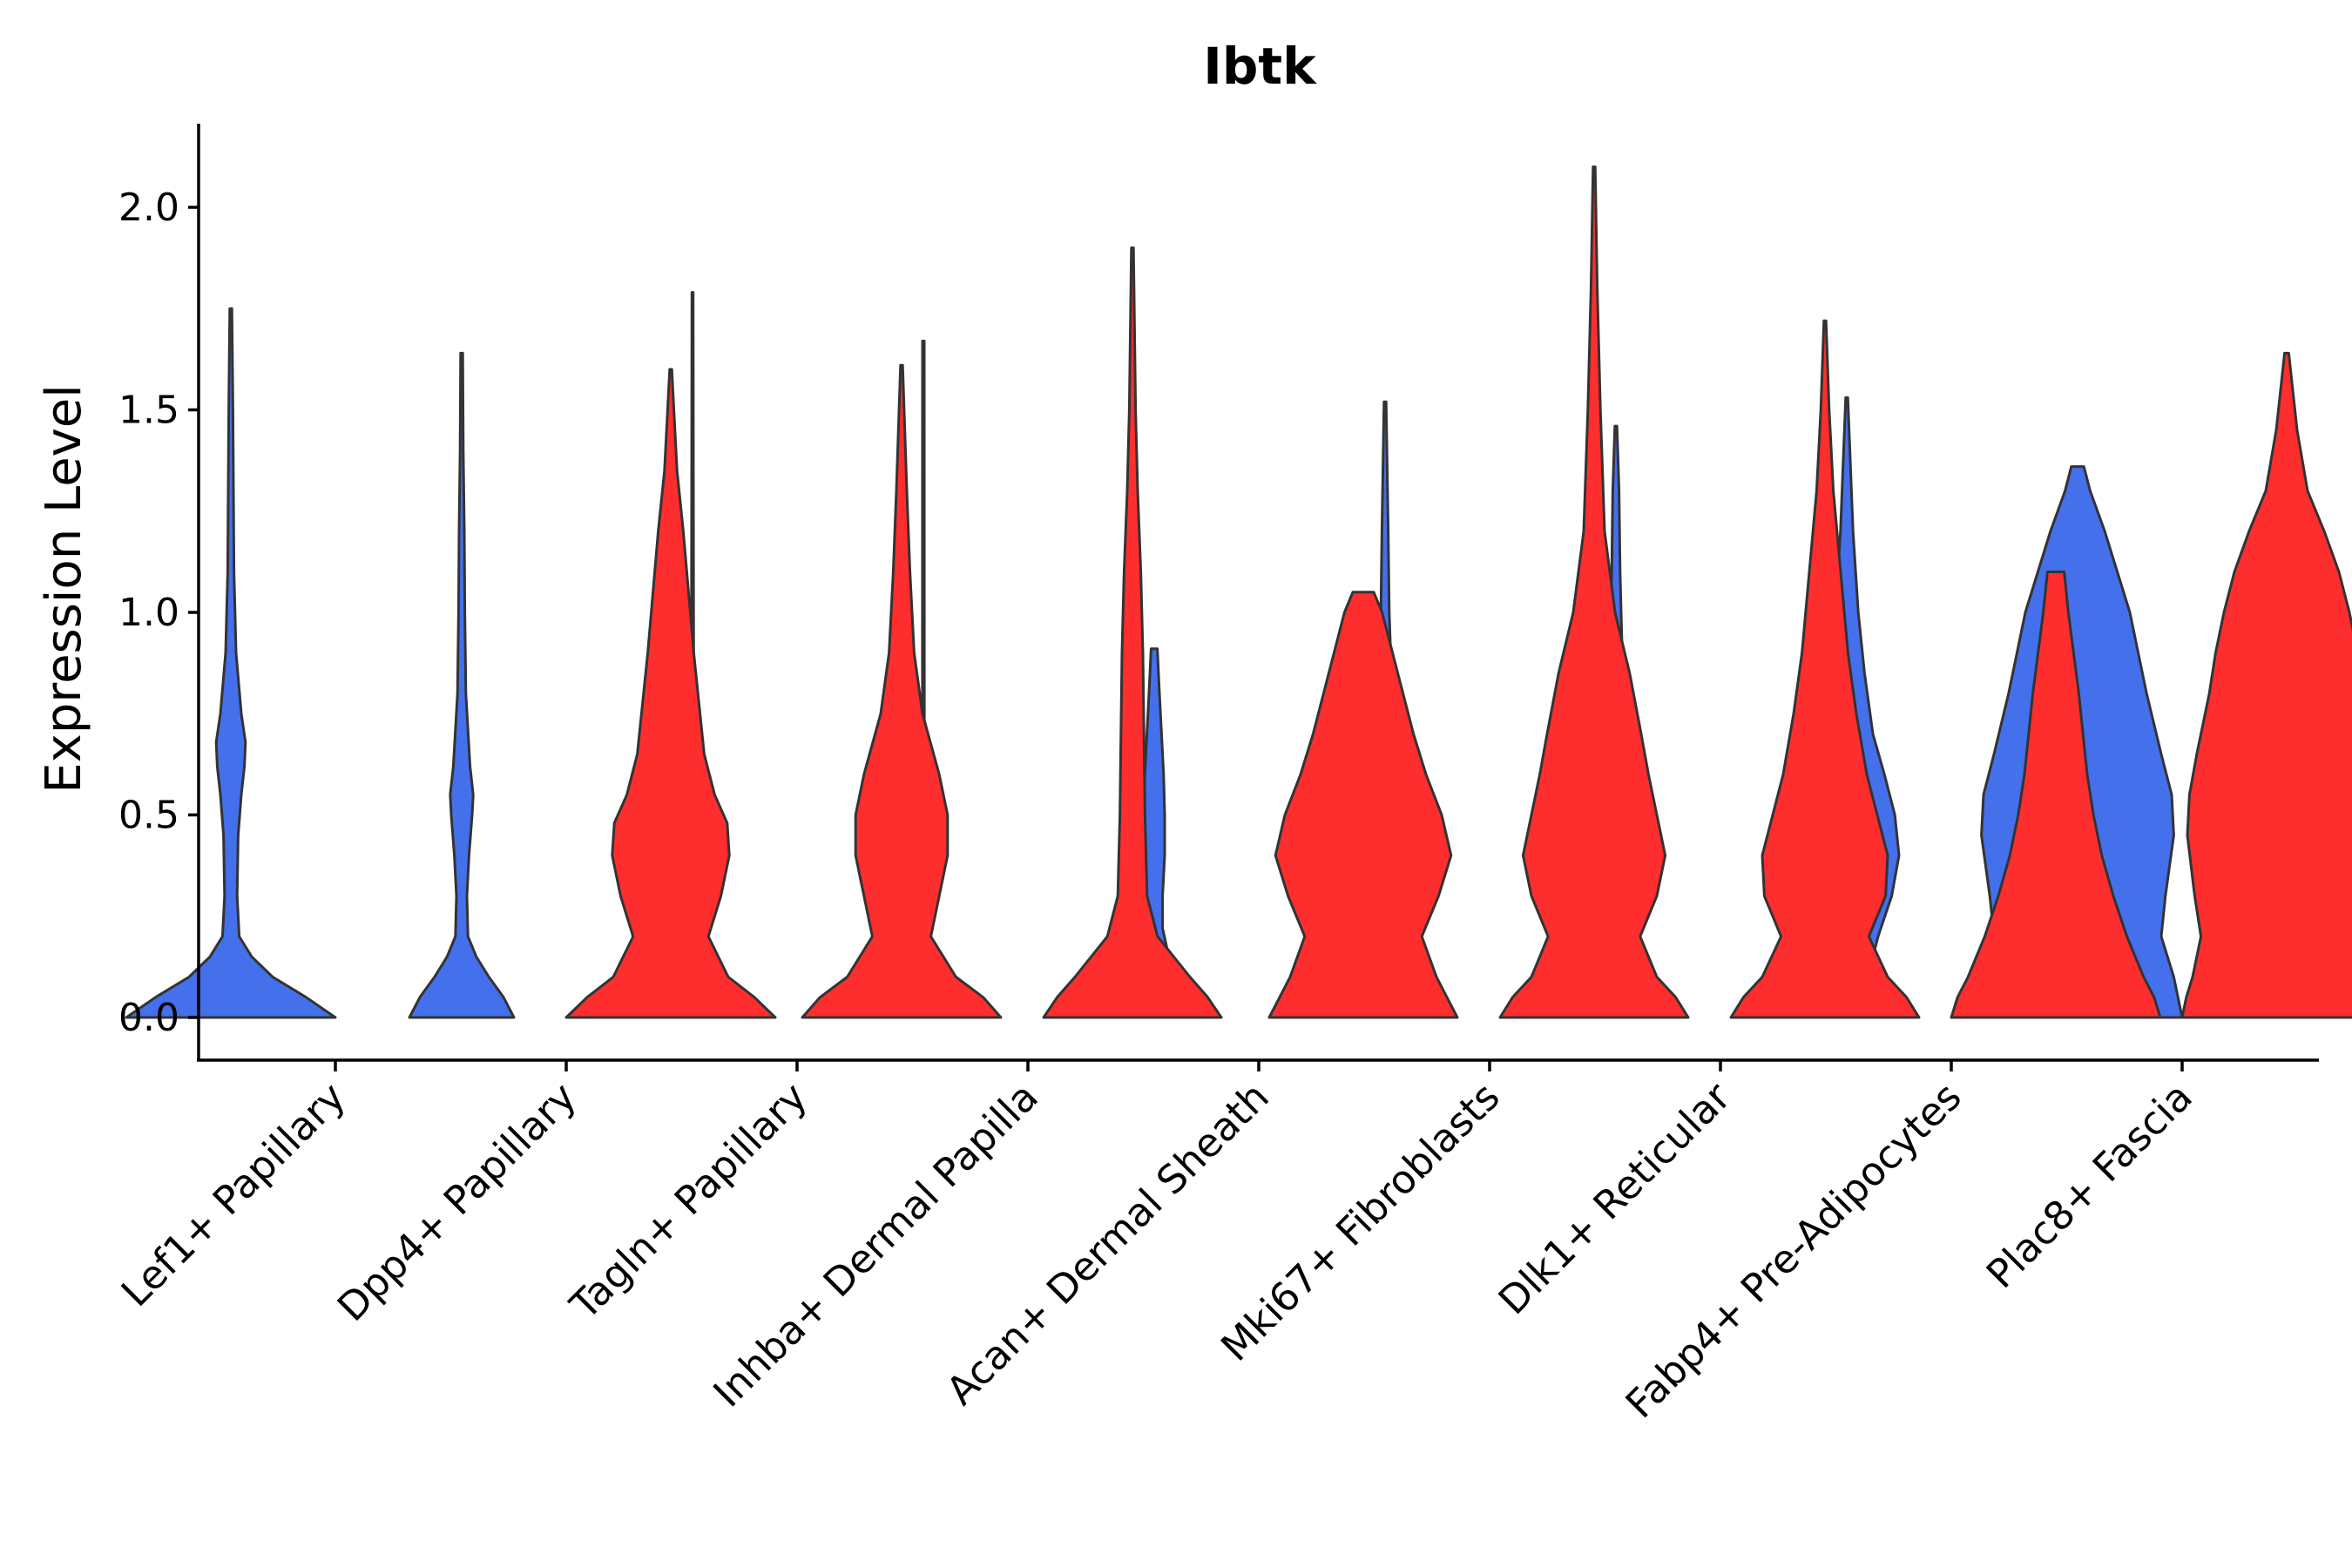  What do you see at coordinates (148, 816) in the screenshot?
I see `y-tick-label: 0.5` at bounding box center [148, 816].